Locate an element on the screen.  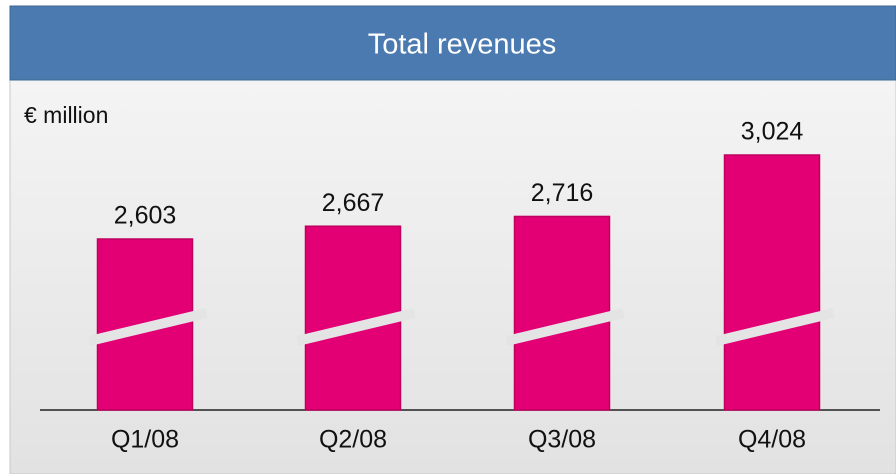
value-label: 2,667 is located at coordinates (353, 203).